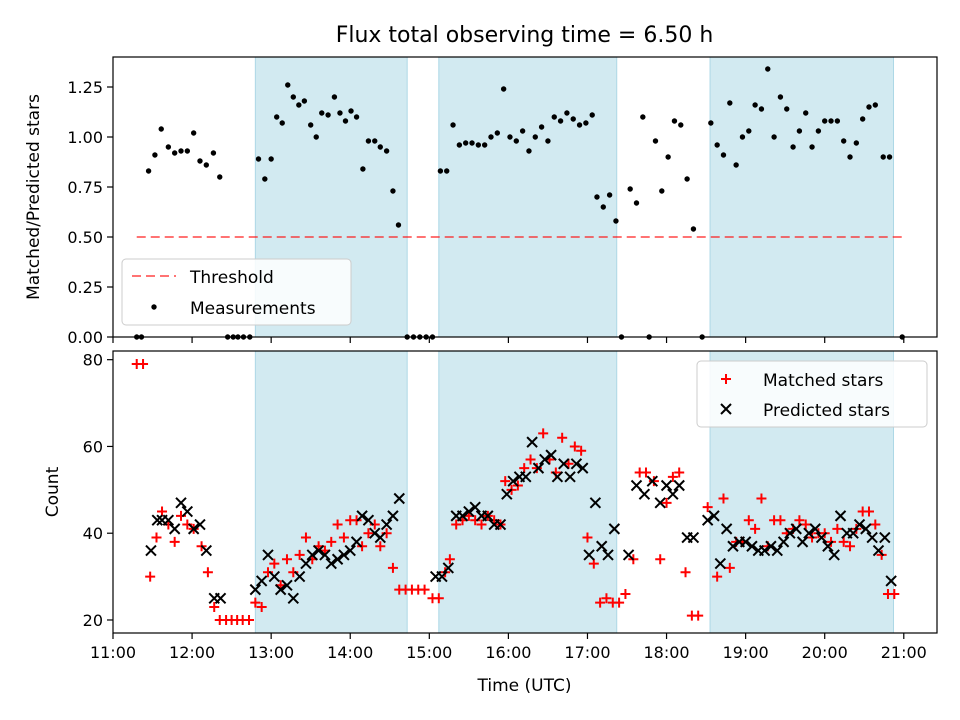 The width and height of the screenshot is (960, 720). Describe the element at coordinates (85, 187) in the screenshot. I see `y-tick-label: 0.75` at that location.